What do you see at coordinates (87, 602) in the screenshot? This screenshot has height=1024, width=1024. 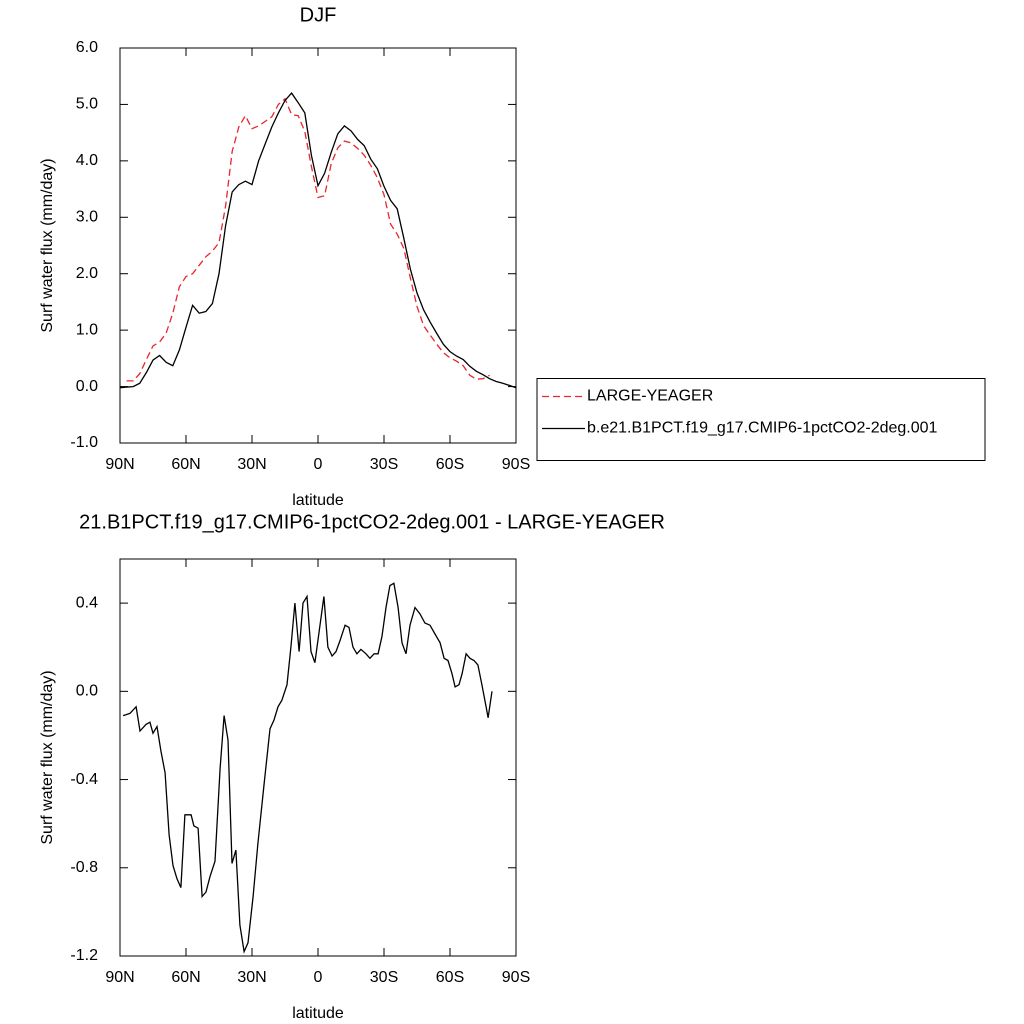 I see `y-tick-label: 0.4` at bounding box center [87, 602].